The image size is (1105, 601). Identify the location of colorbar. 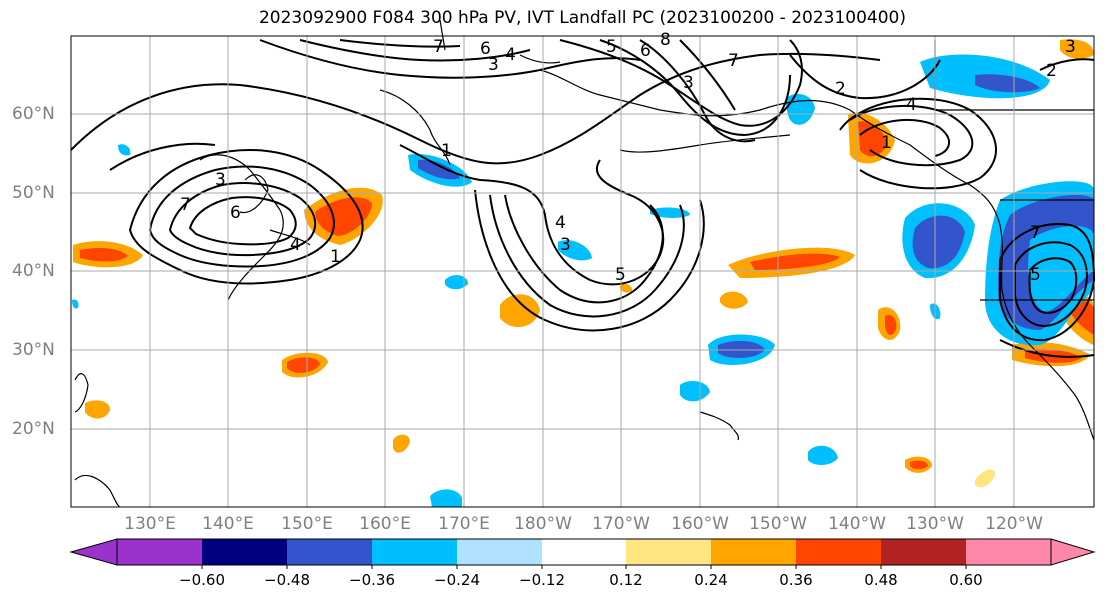
(582, 553).